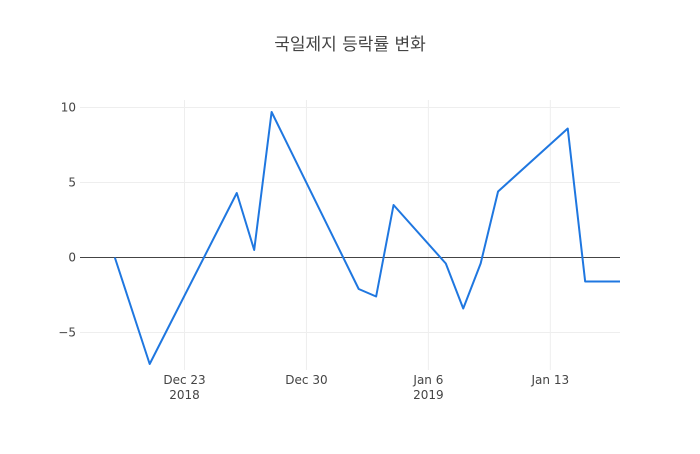 Image resolution: width=700 pixels, height=454 pixels. Describe the element at coordinates (550, 380) in the screenshot. I see `x-tick-label: Jan 13` at that location.